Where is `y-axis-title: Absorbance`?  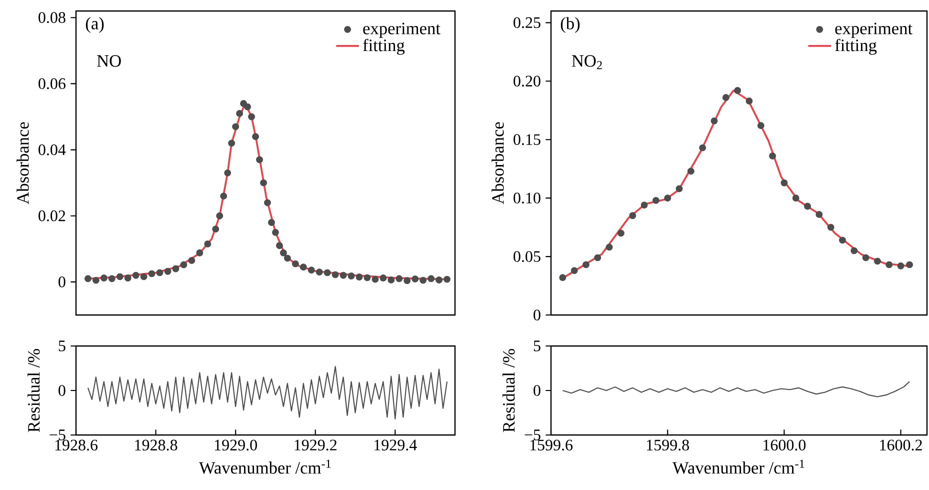 y-axis-title: Absorbance is located at coordinates (22, 163).